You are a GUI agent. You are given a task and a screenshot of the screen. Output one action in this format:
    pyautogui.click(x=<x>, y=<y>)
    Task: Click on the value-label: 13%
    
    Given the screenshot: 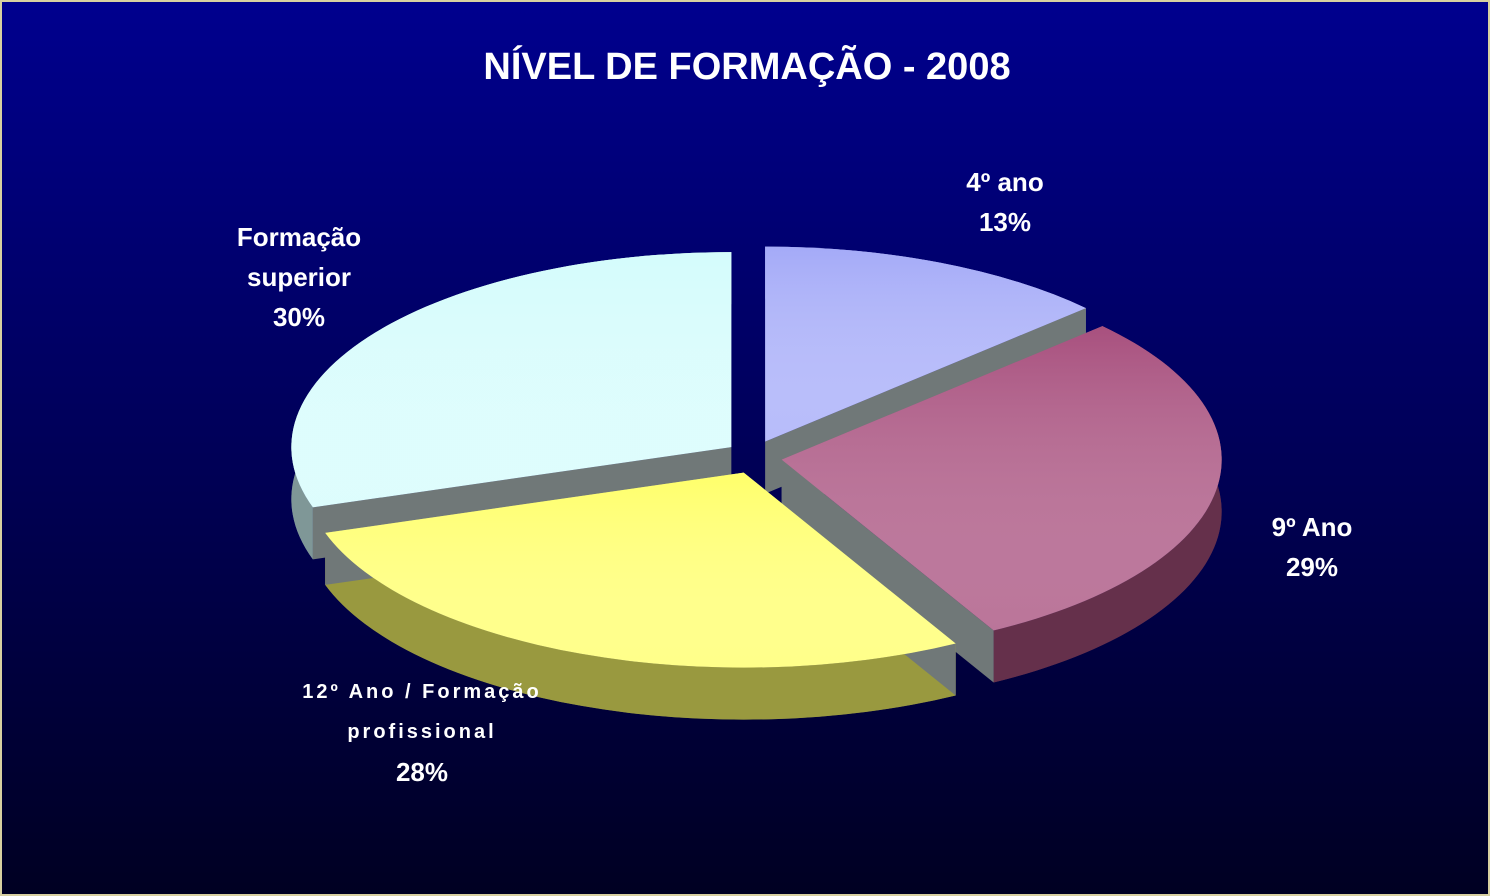 What is the action you would take?
    pyautogui.click(x=1005, y=222)
    